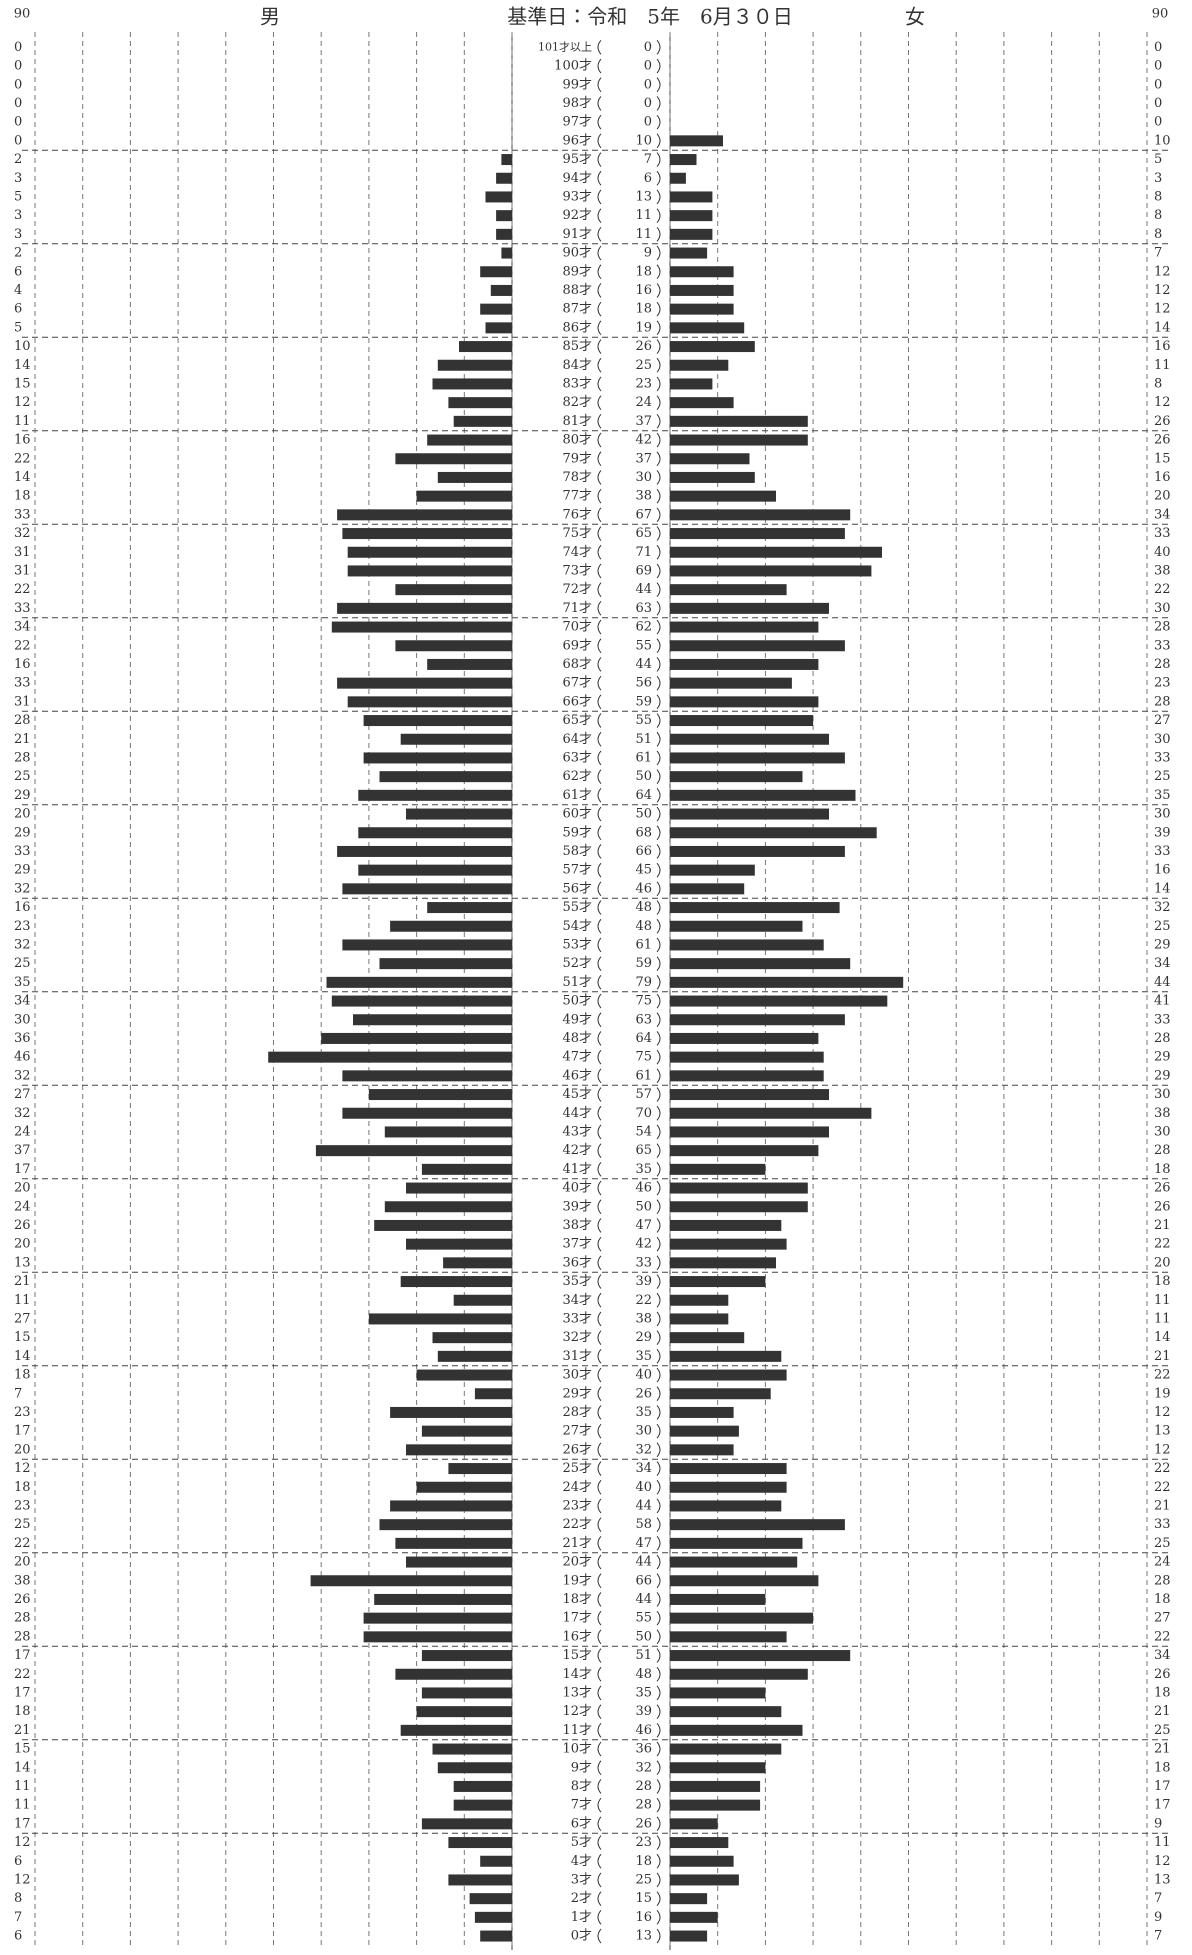 This screenshot has height=1955, width=1192. Describe the element at coordinates (1162, 1636) in the screenshot. I see `female-value: 22` at that location.